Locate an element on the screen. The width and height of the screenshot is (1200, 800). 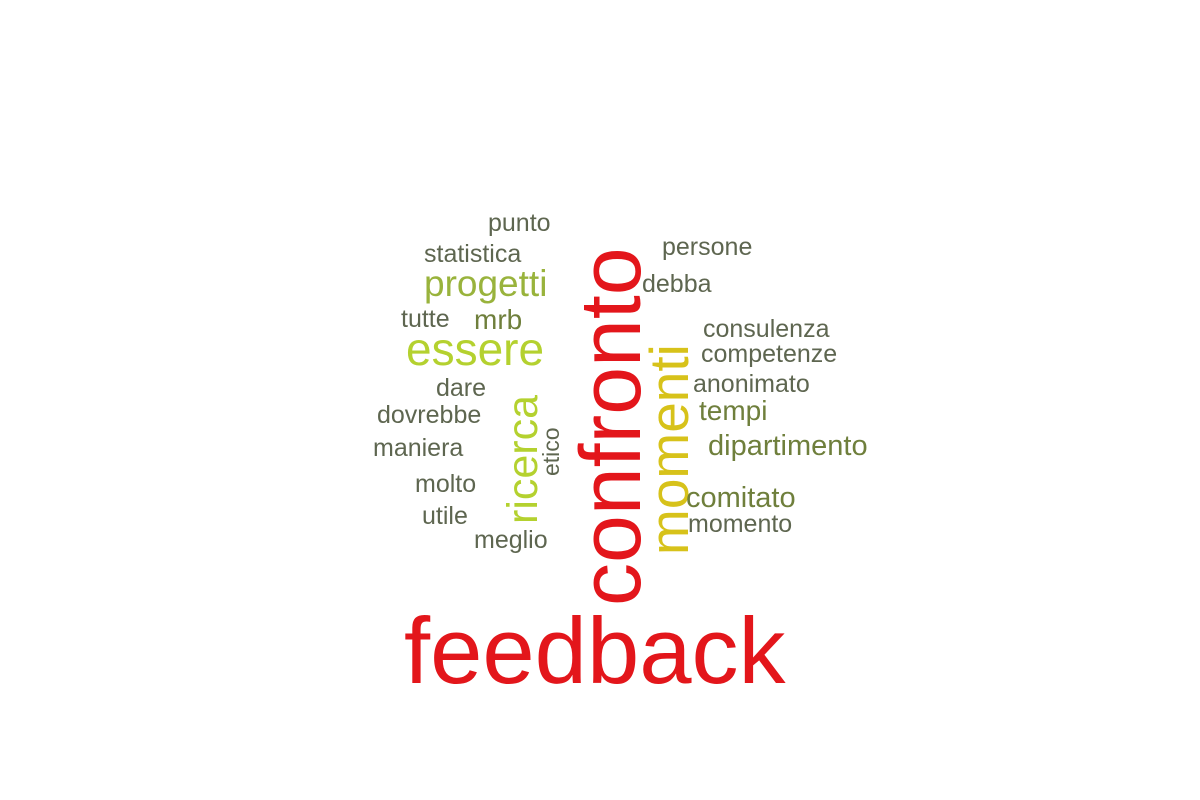
word-maniera: maniera is located at coordinates (418, 448).